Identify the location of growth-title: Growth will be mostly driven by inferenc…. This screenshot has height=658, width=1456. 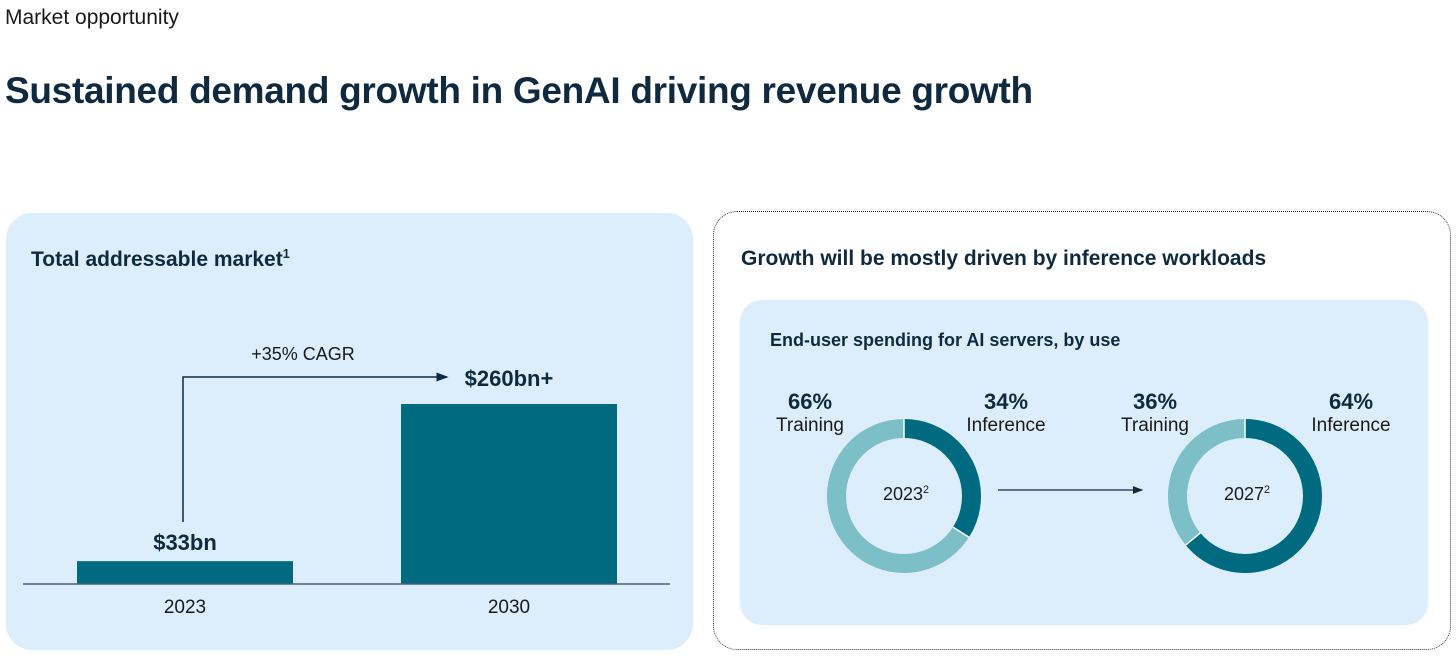
(1004, 258).